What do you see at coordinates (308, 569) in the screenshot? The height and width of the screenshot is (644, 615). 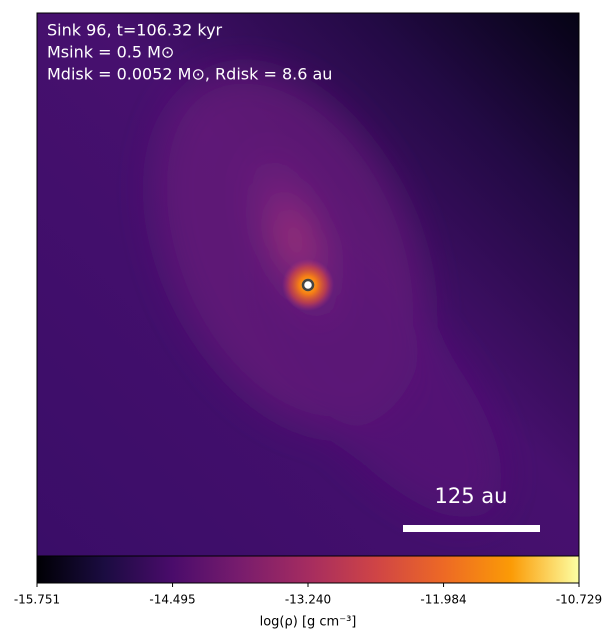 I see `colorbar` at bounding box center [308, 569].